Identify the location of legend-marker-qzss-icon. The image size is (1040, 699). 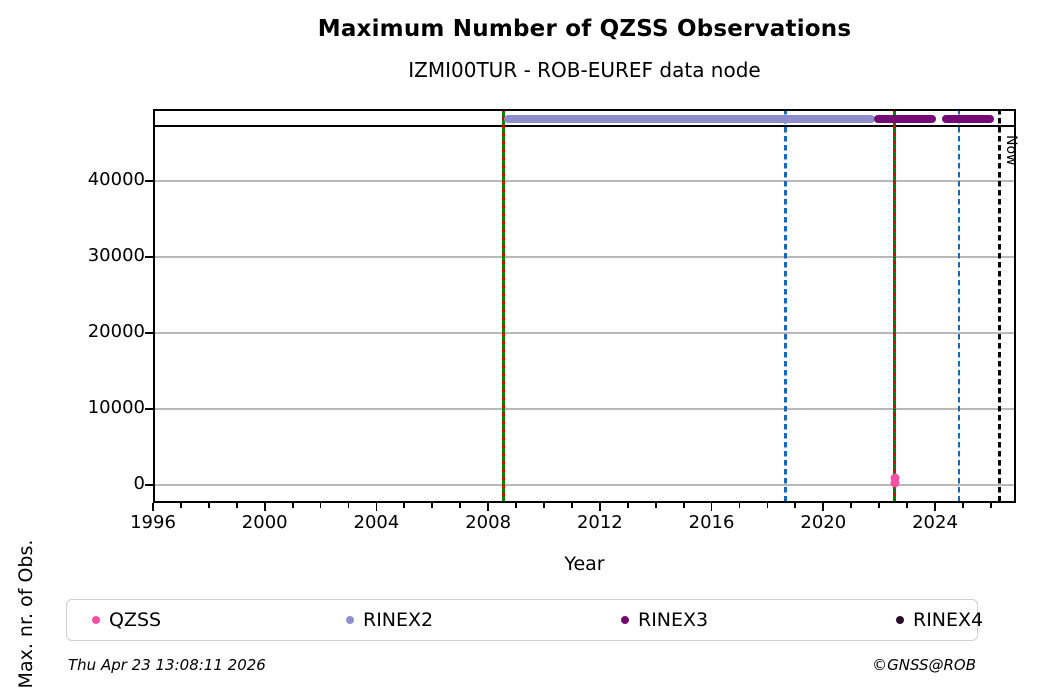
(96, 619).